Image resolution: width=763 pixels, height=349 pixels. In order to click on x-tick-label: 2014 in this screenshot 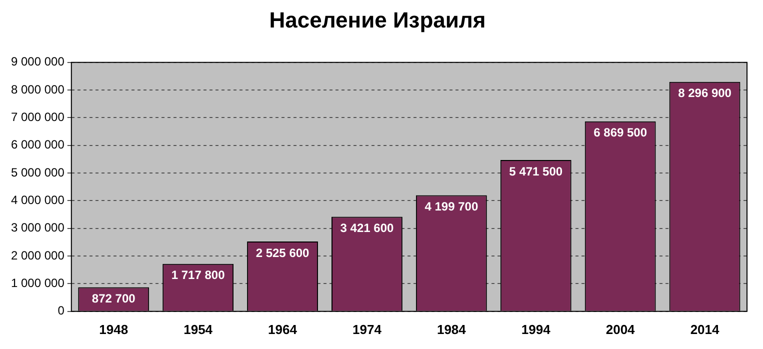, I will do `click(705, 329)`.